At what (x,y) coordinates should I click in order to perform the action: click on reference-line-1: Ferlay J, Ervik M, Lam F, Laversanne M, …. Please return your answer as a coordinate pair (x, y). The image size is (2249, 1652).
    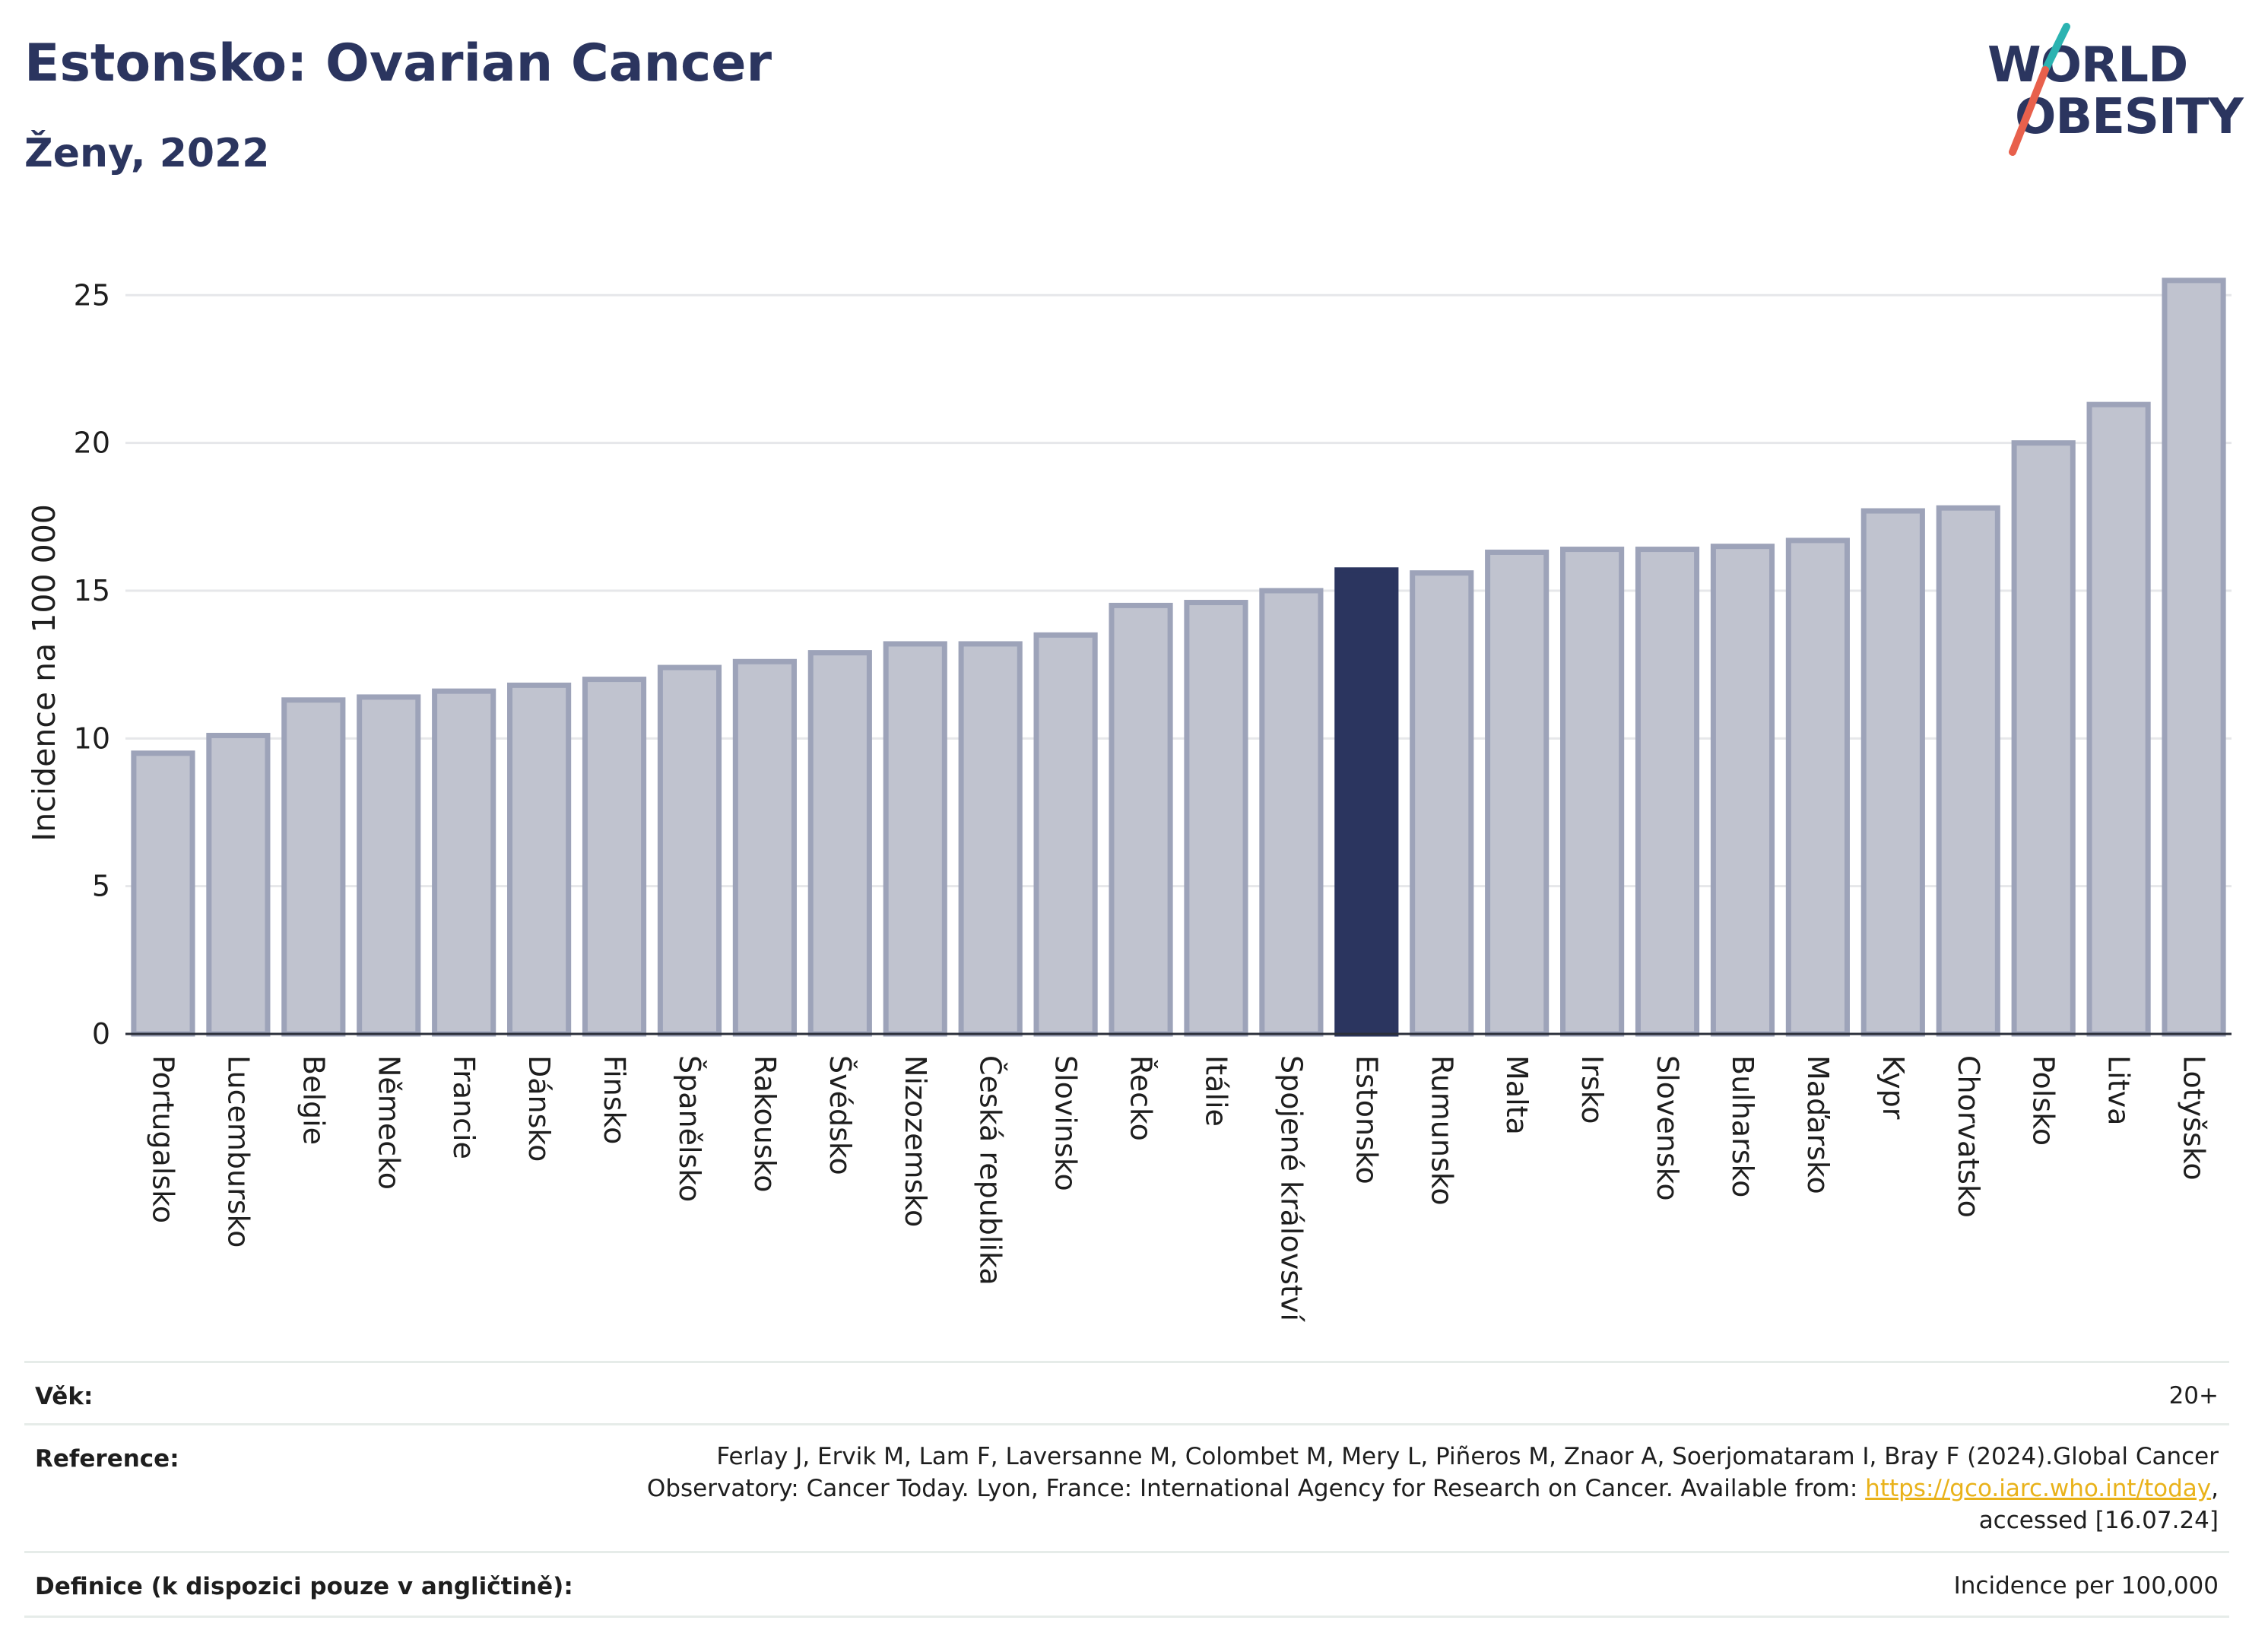
    Looking at the image, I should click on (1467, 1456).